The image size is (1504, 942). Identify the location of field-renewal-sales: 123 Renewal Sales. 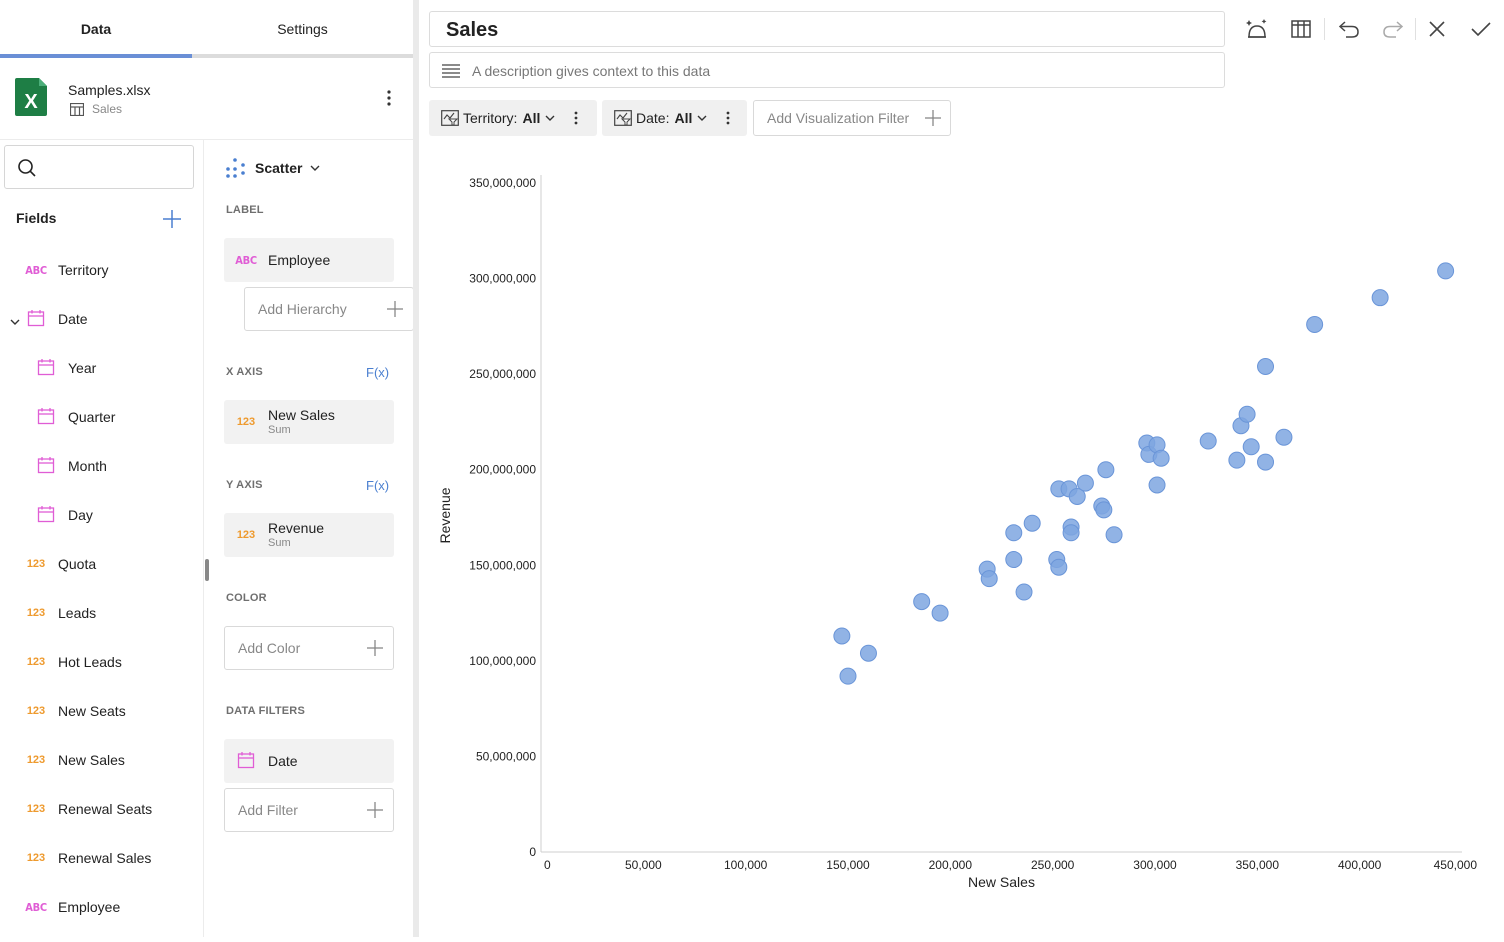
(88, 858).